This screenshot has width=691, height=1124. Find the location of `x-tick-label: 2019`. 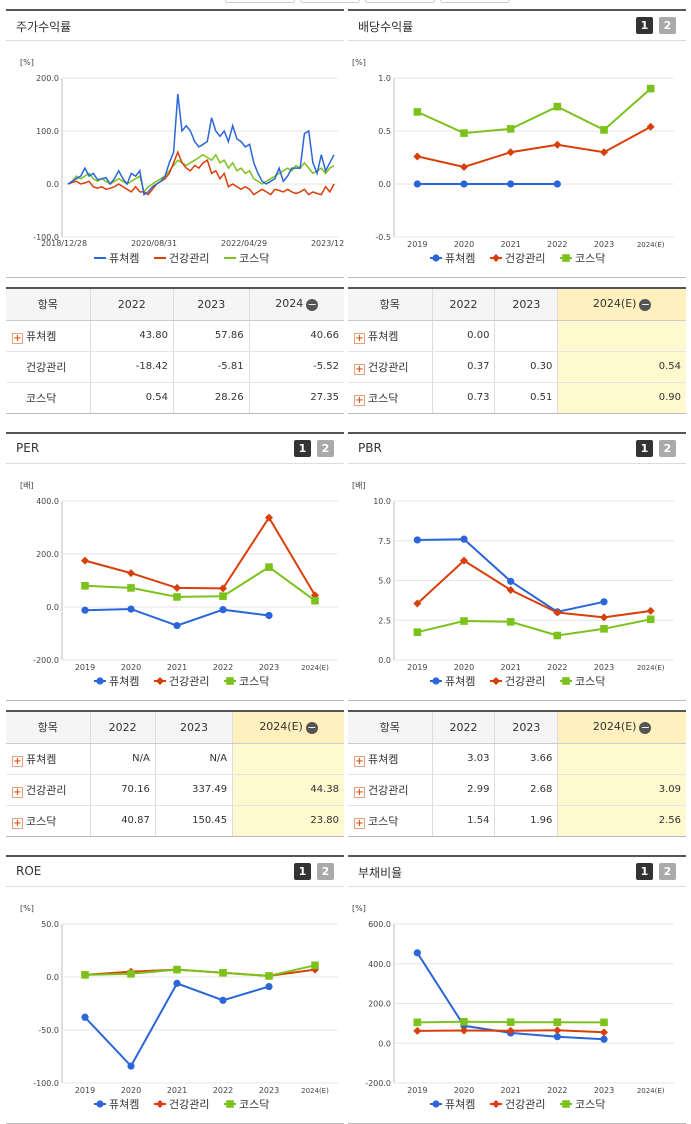

x-tick-label: 2019 is located at coordinates (85, 1090).